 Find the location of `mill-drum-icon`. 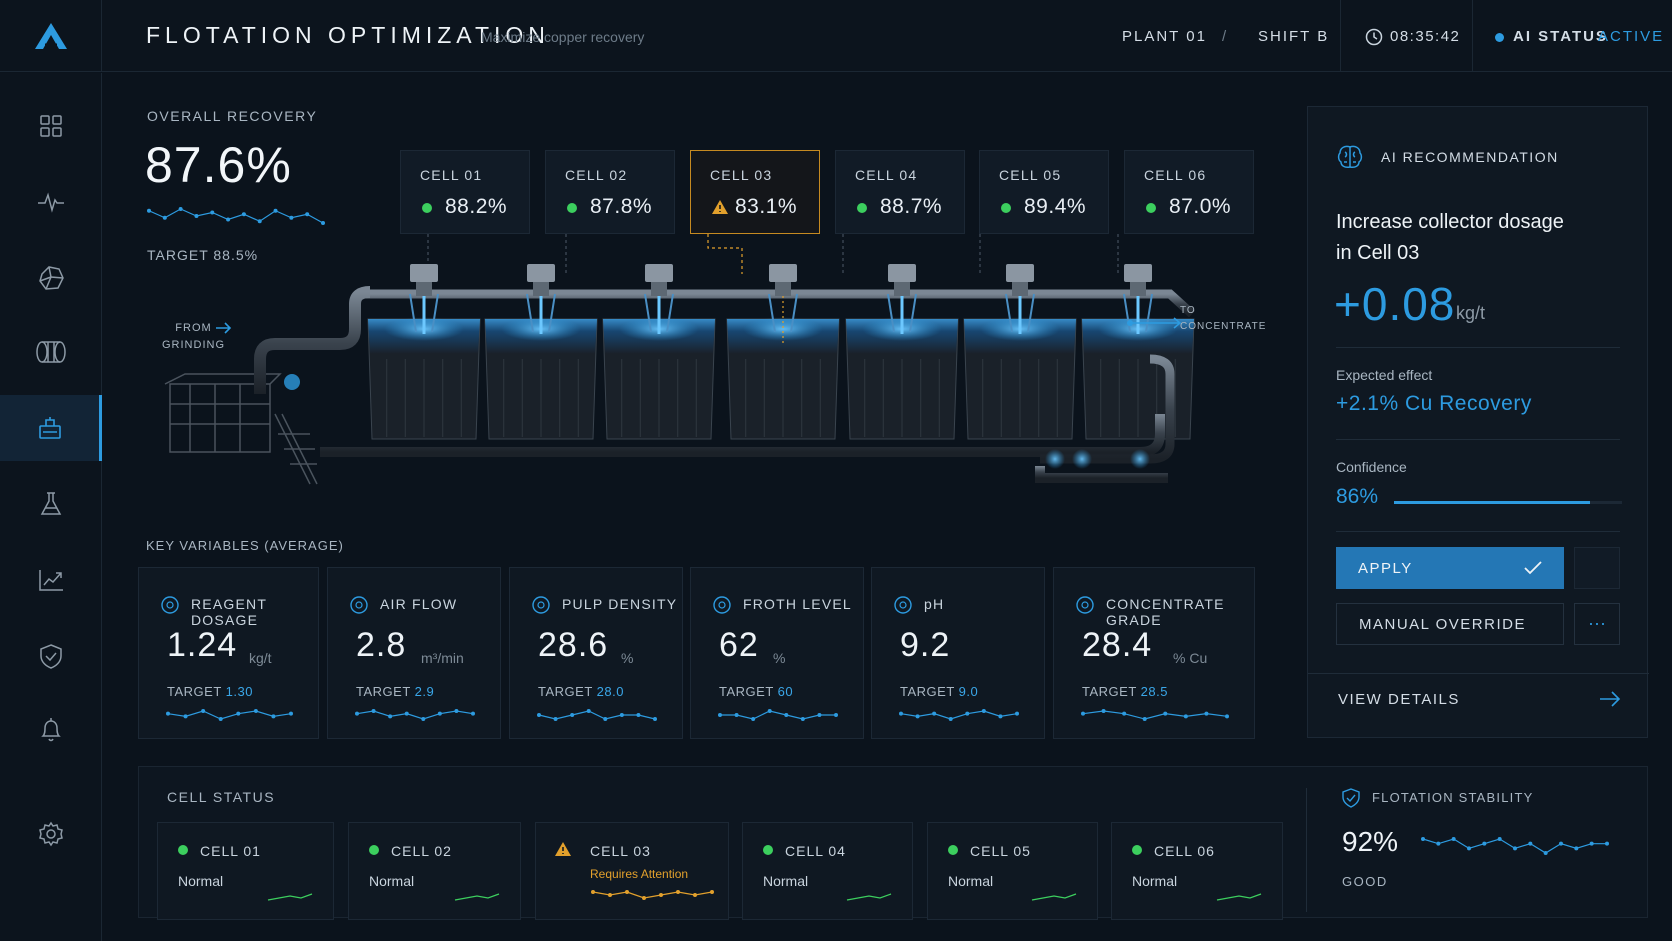

mill-drum-icon is located at coordinates (51, 352).